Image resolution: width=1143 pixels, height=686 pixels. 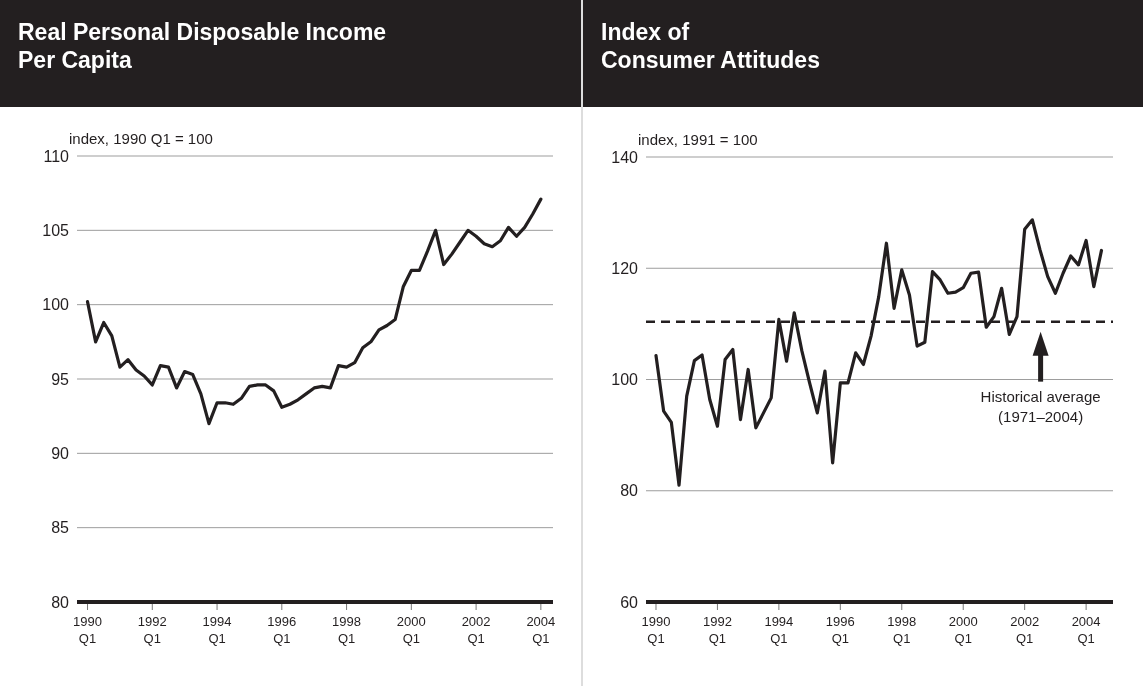 I want to click on y-tick-label: 85, so click(x=60, y=528).